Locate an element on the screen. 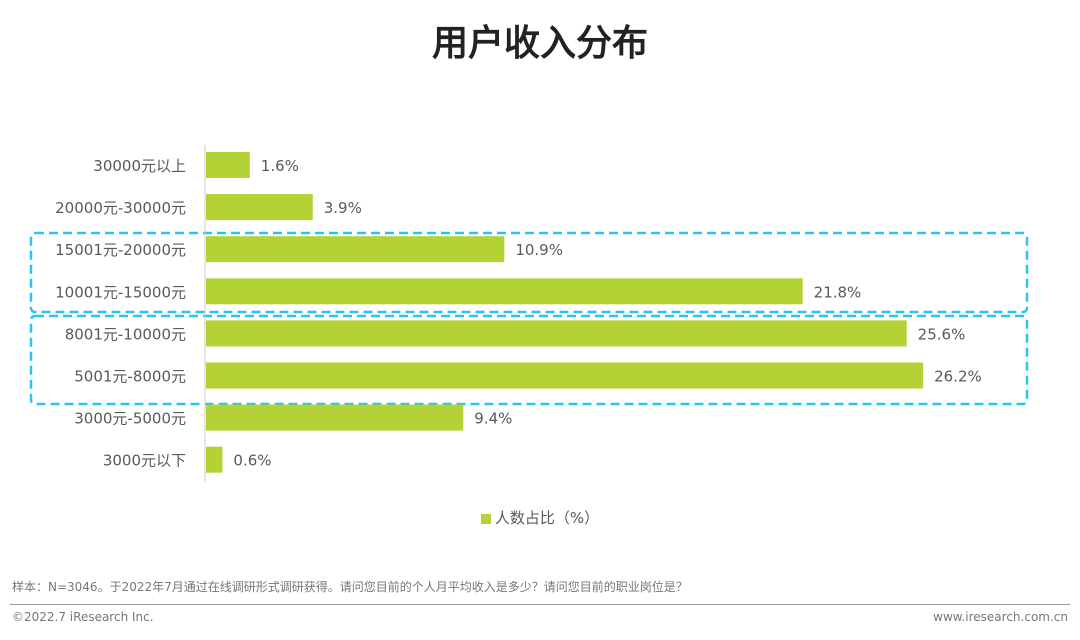 This screenshot has height=640, width=1080. data-label: 3.9% is located at coordinates (343, 208).